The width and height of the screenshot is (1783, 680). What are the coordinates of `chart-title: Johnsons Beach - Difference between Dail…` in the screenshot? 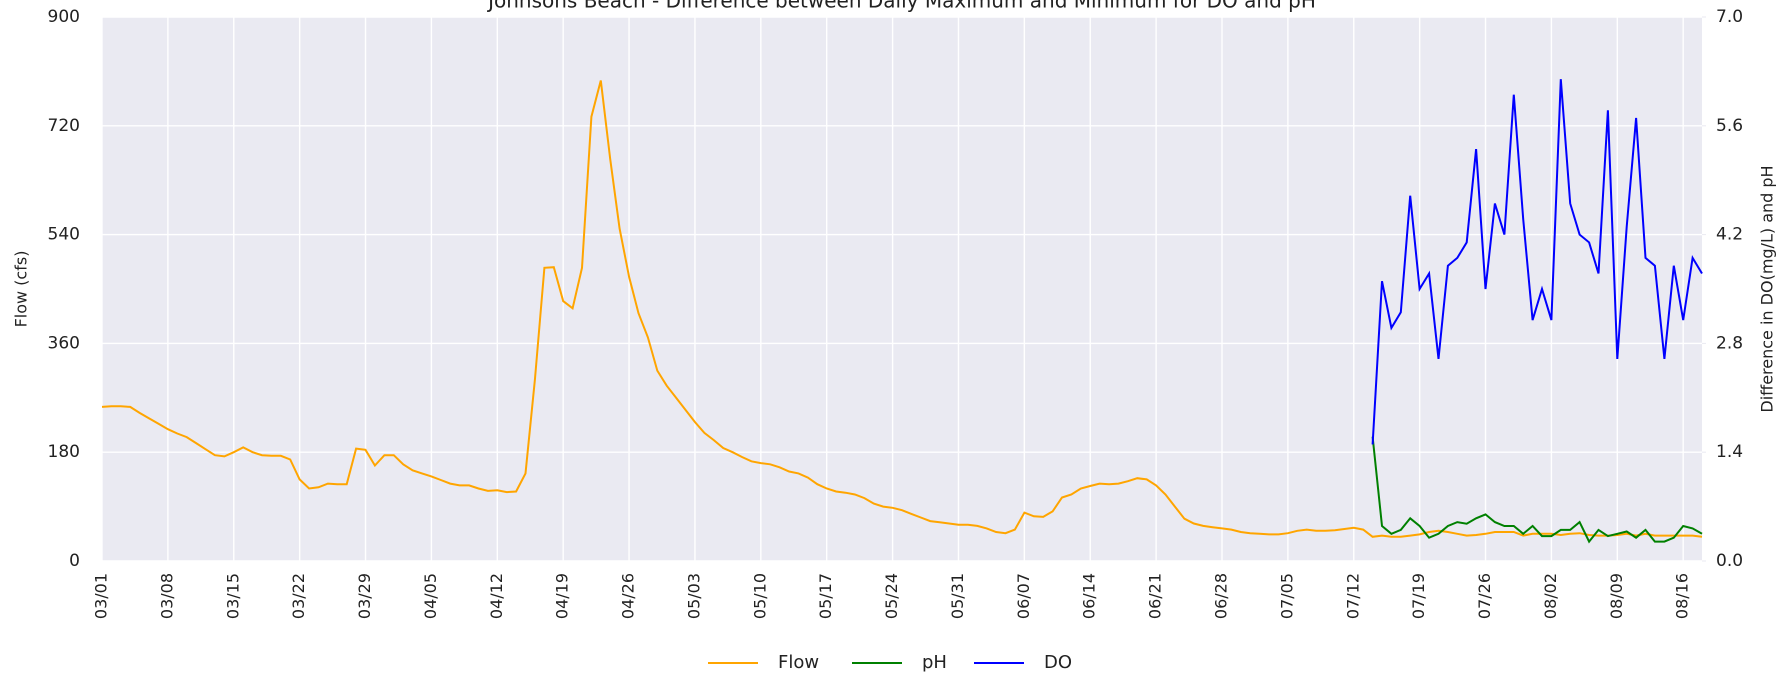 It's located at (901, 6).